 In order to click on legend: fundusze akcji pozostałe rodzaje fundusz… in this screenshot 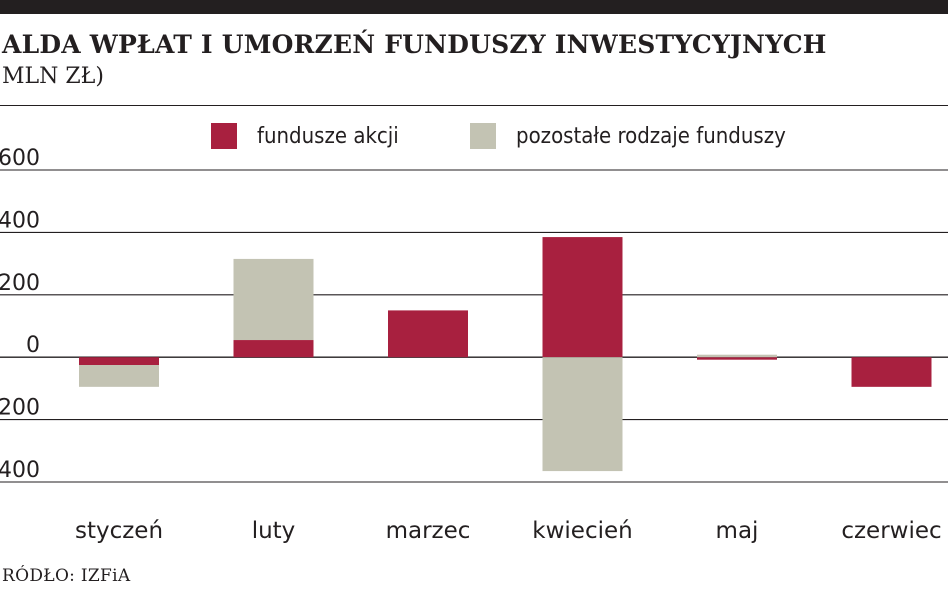, I will do `click(474, 138)`.